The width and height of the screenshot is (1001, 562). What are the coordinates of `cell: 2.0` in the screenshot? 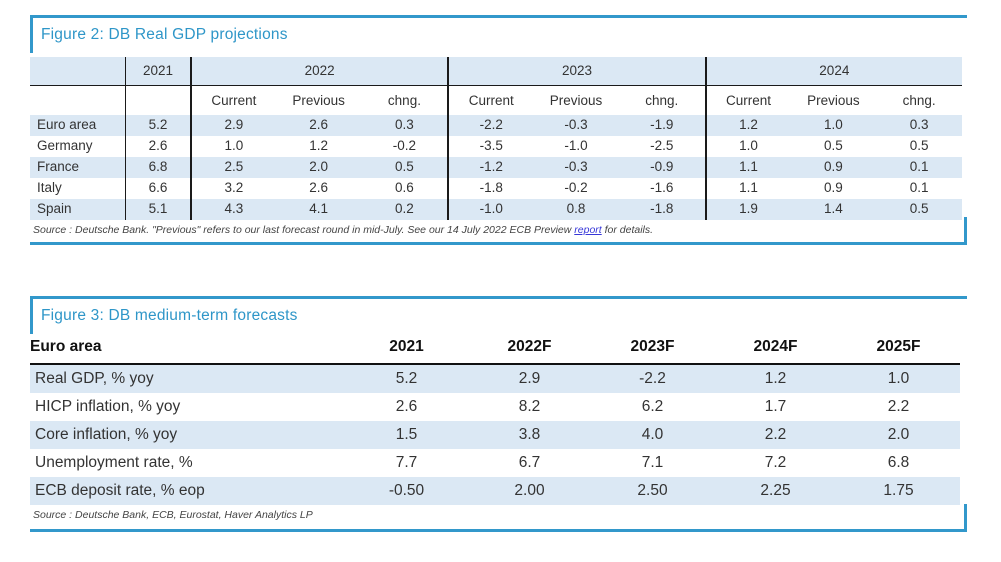 It's located at (318, 167).